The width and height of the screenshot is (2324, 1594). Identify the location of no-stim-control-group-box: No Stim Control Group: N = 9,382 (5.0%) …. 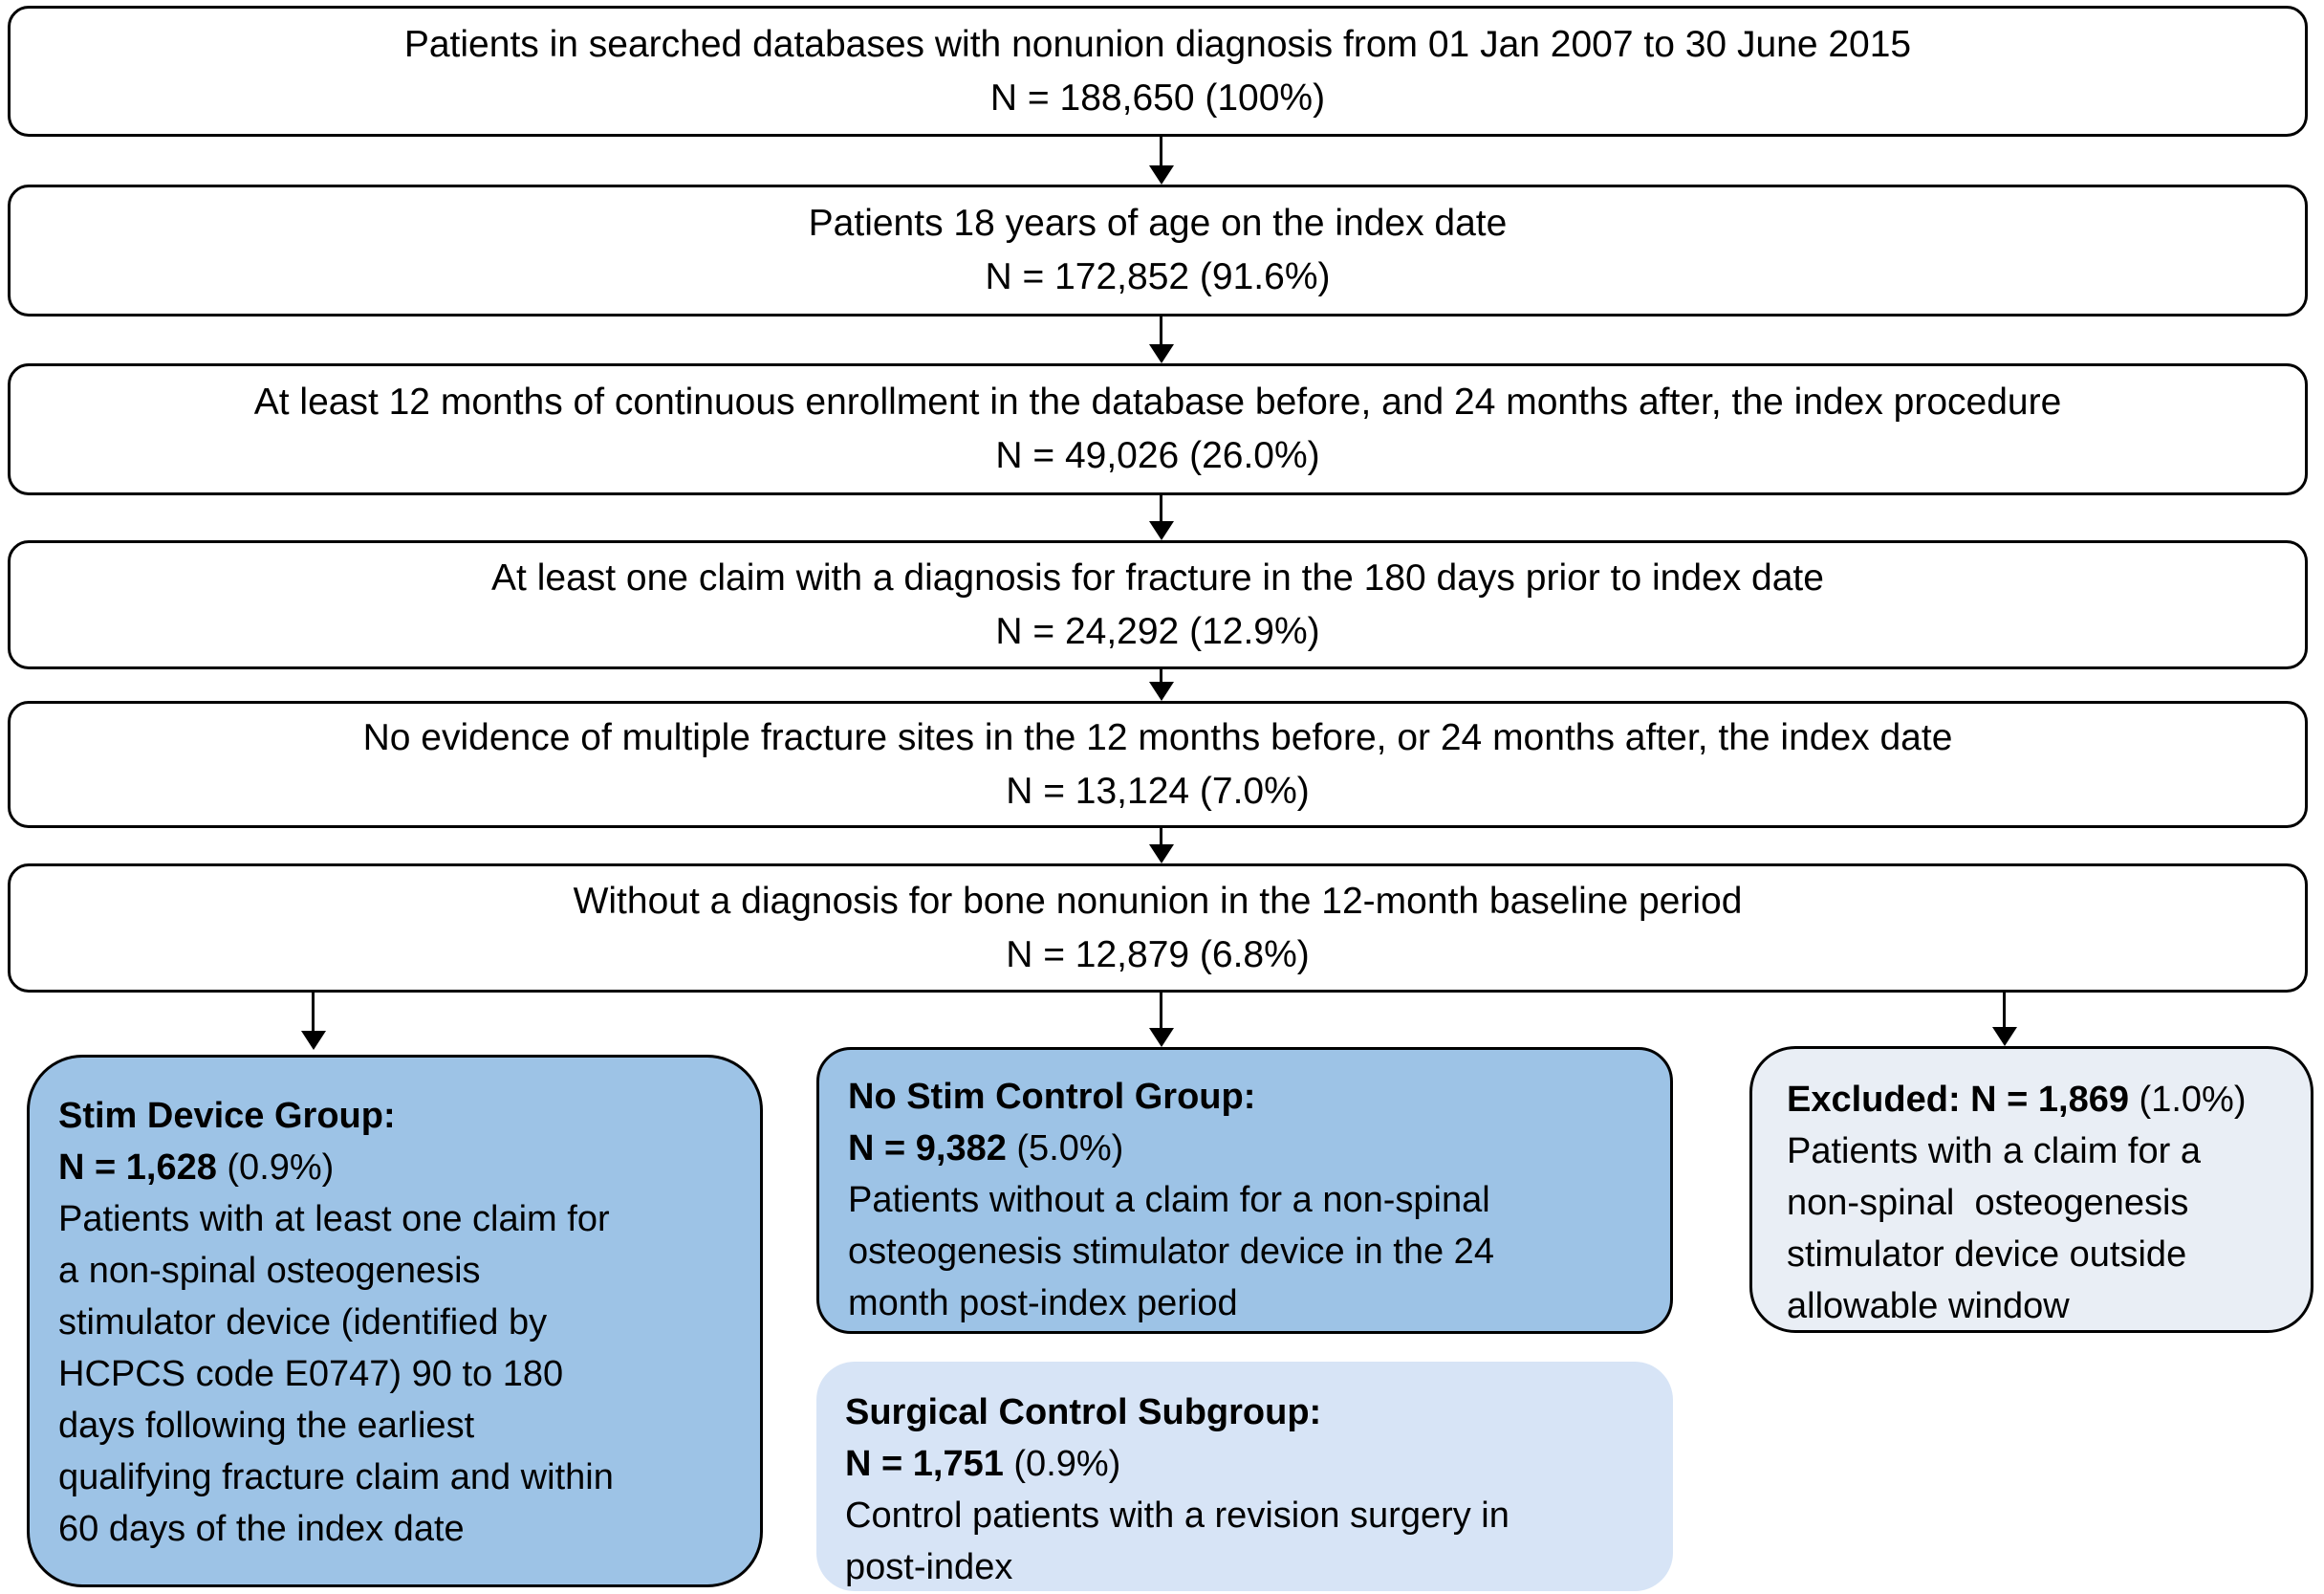
(1244, 1190).